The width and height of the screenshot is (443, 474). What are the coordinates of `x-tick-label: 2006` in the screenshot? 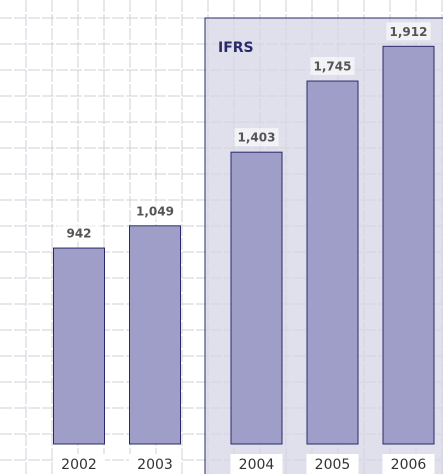 It's located at (409, 465).